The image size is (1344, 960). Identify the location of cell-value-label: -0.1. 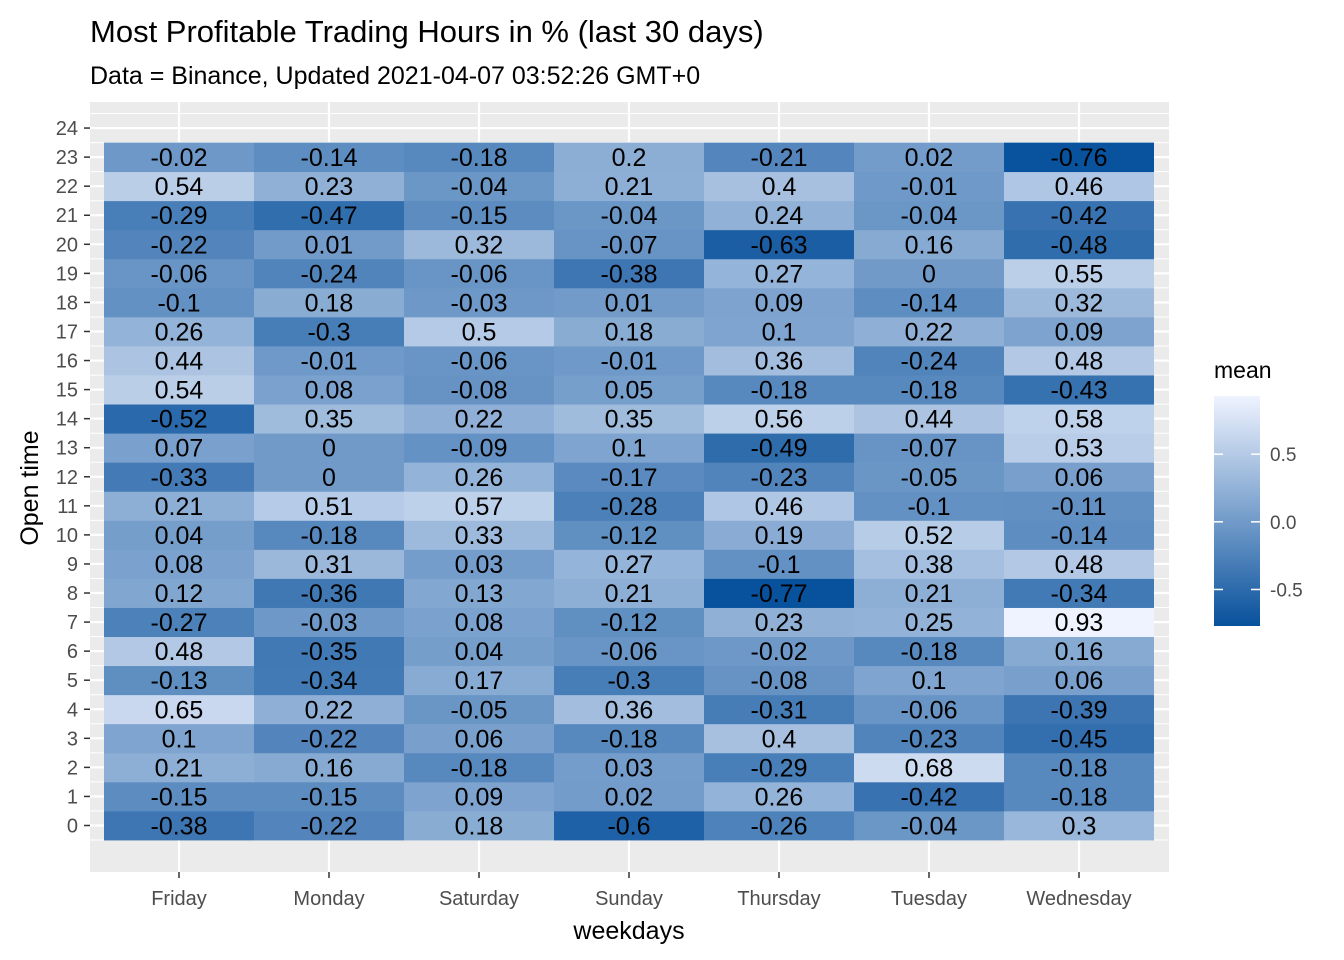
(778, 565).